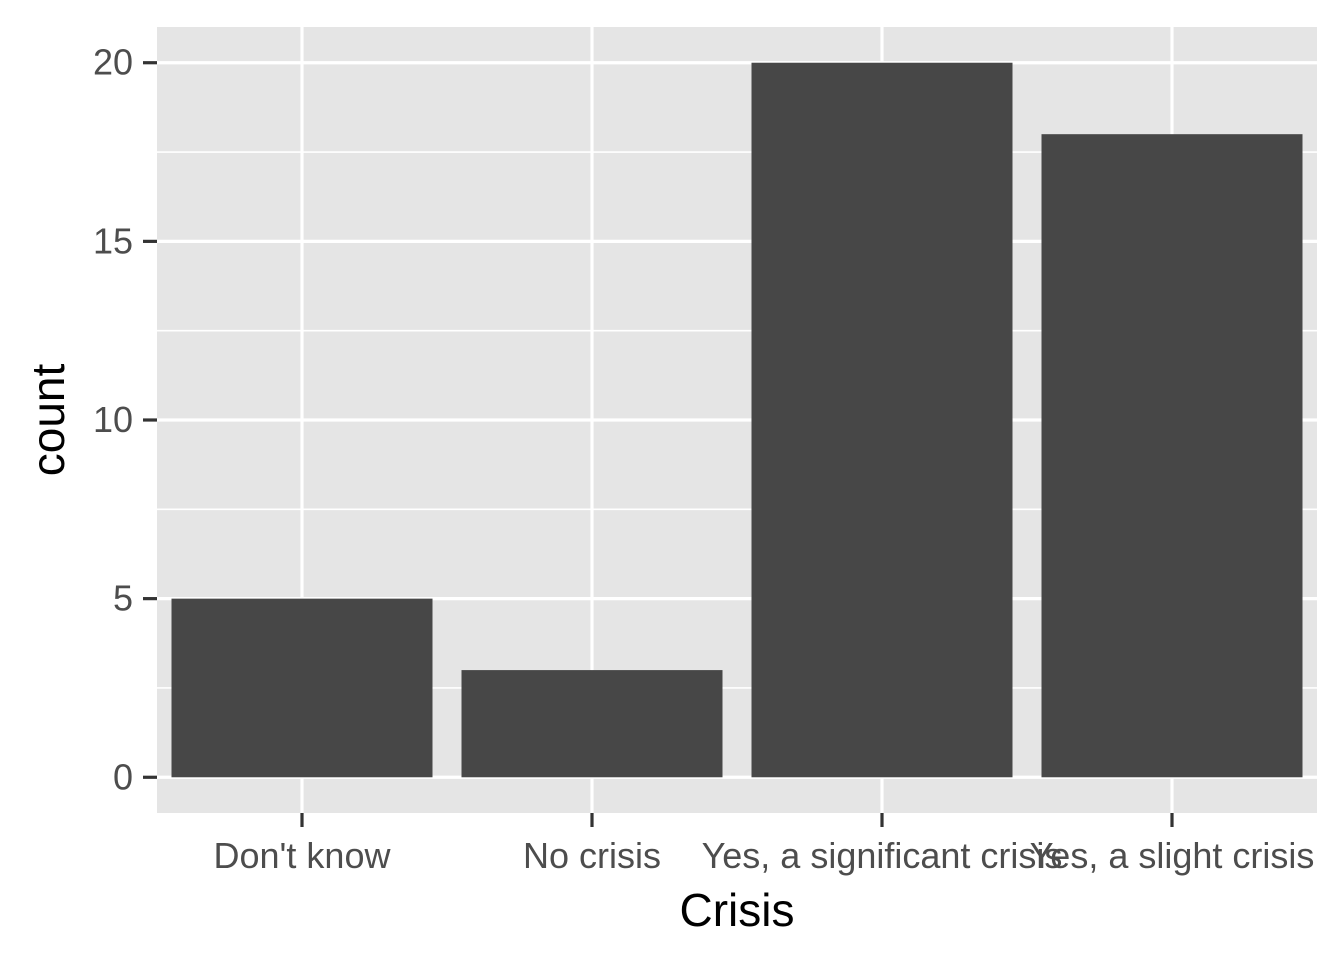  Describe the element at coordinates (113, 419) in the screenshot. I see `y-tick-label: 10` at that location.